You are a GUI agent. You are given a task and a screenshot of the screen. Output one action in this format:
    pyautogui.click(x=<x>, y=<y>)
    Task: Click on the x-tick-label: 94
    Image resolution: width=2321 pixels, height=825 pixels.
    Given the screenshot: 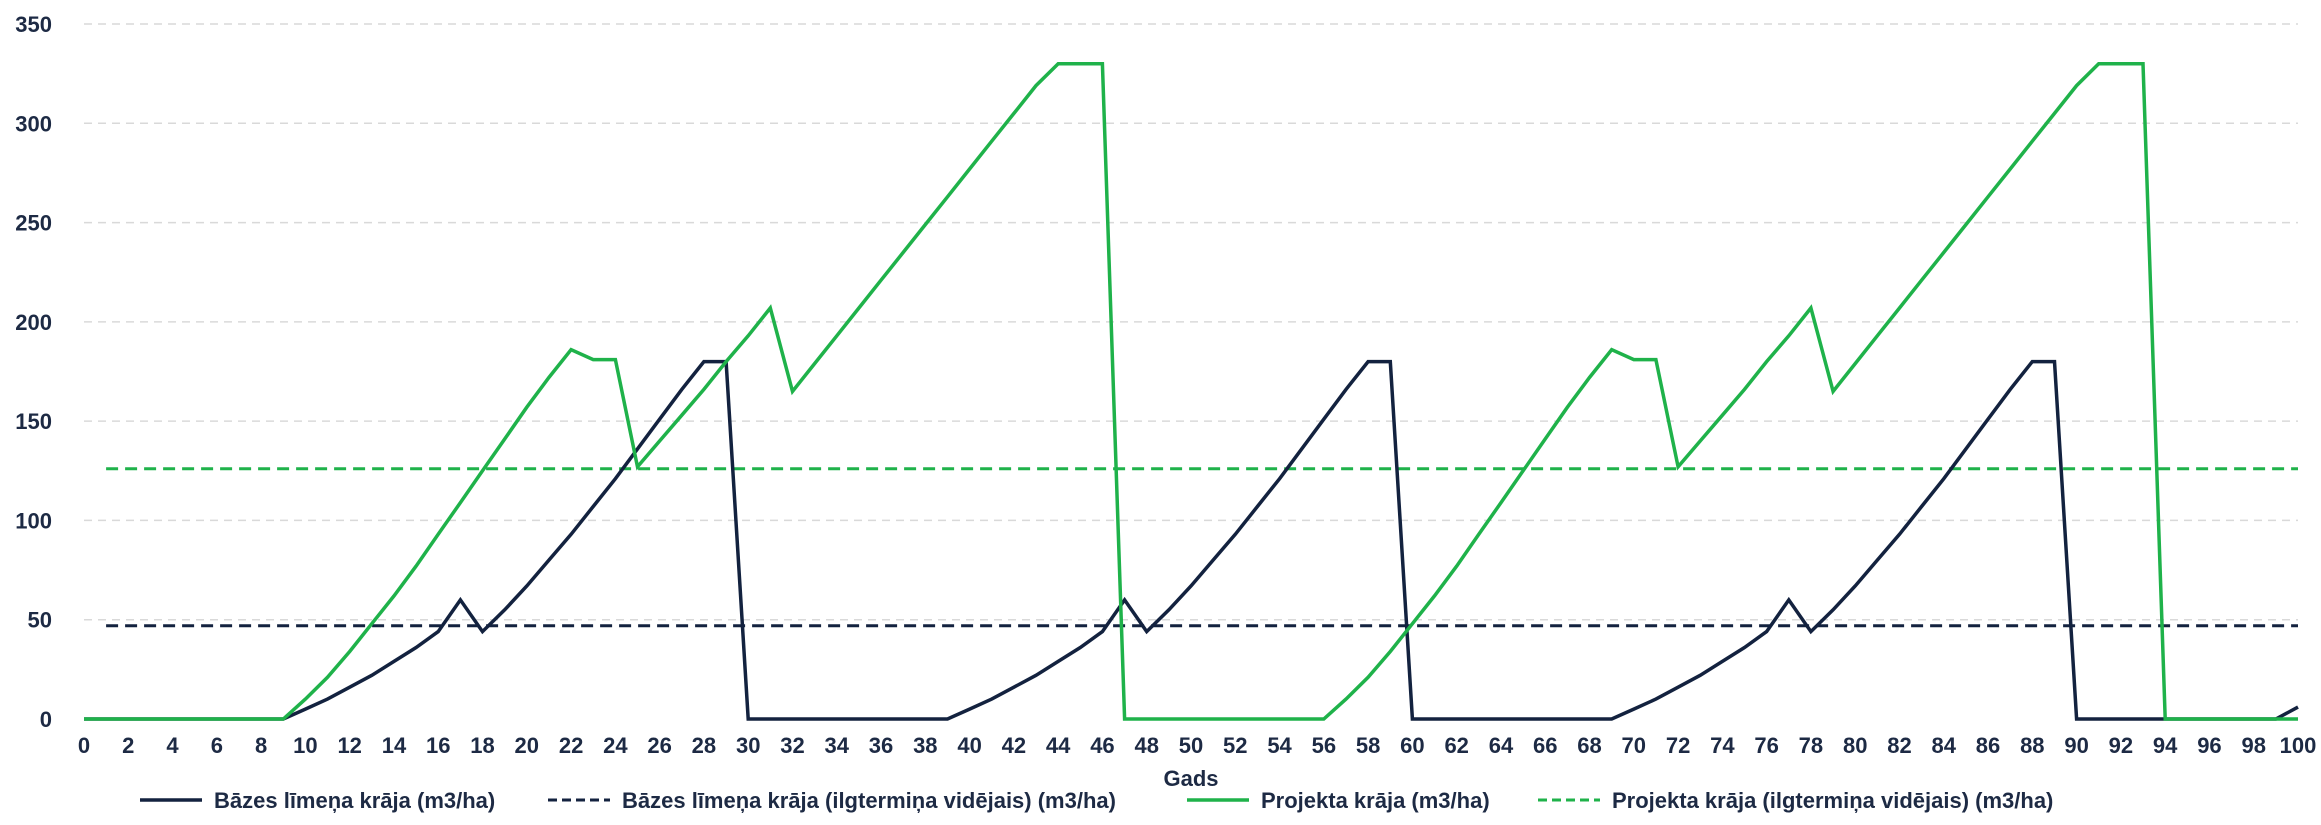 What is the action you would take?
    pyautogui.click(x=2165, y=745)
    